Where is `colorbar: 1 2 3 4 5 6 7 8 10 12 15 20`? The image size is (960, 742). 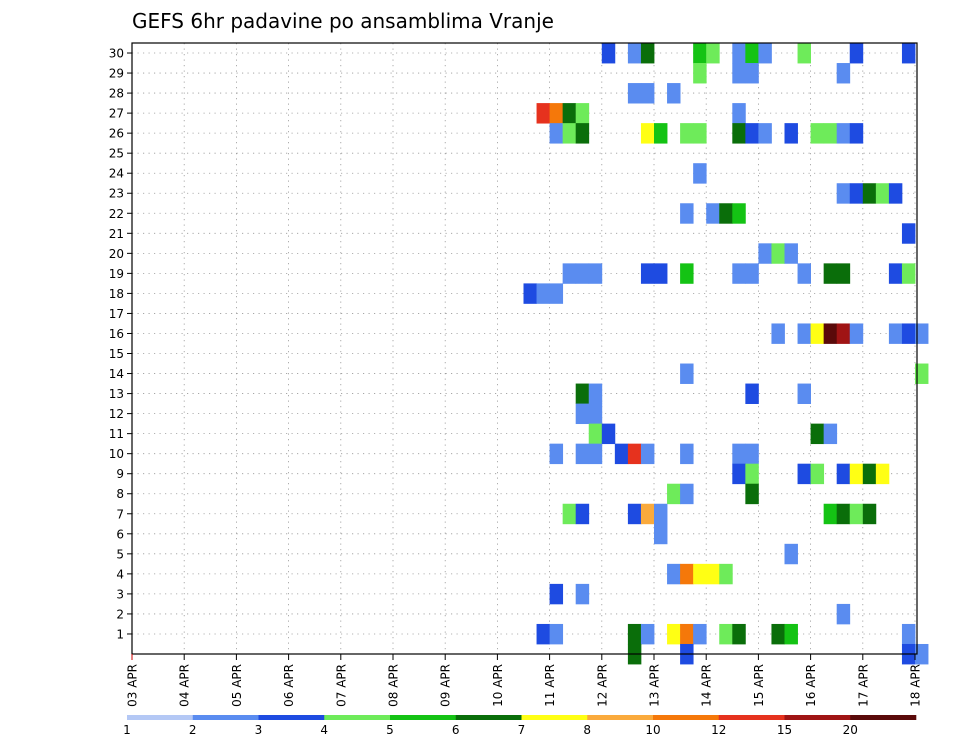 colorbar: 1 2 3 4 5 6 7 8 10 12 15 20 is located at coordinates (520, 726).